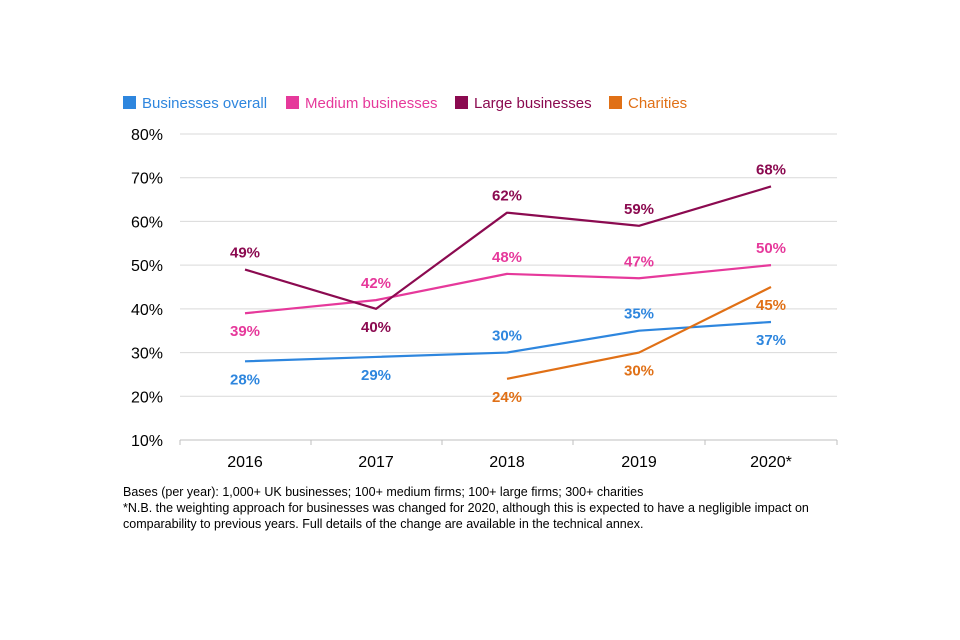  I want to click on legend-entry: Medium businesses, so click(371, 103).